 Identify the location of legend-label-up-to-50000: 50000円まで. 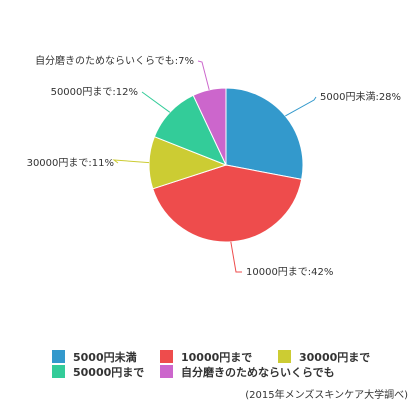
(109, 372).